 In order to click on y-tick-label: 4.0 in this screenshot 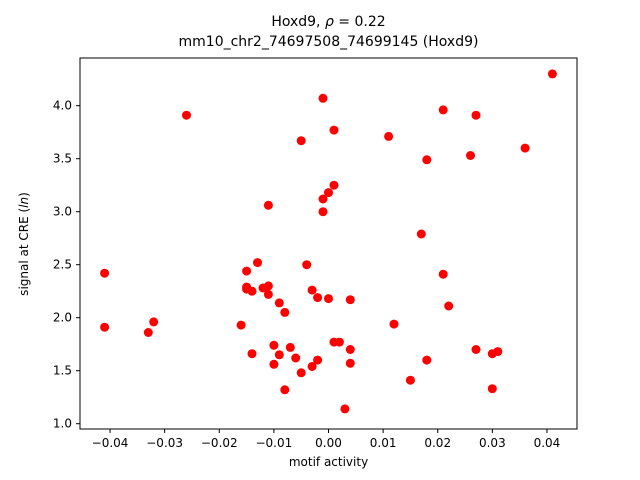, I will do `click(62, 106)`.